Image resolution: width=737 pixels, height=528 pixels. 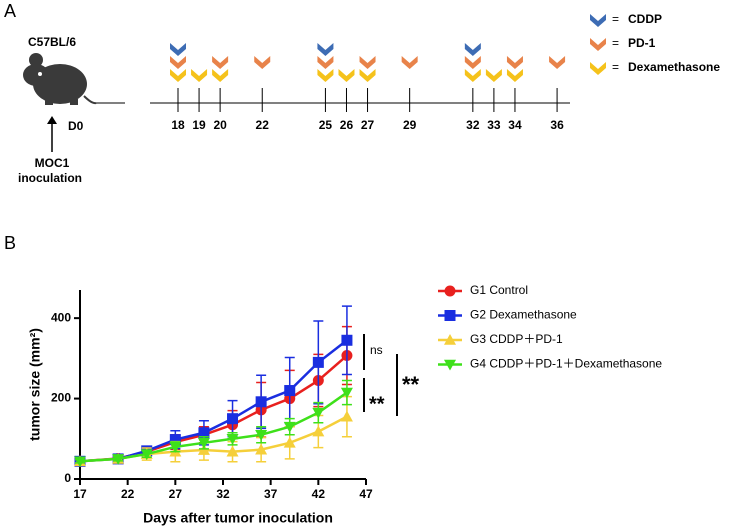 I want to click on y-tick-label: 200, so click(x=61, y=398).